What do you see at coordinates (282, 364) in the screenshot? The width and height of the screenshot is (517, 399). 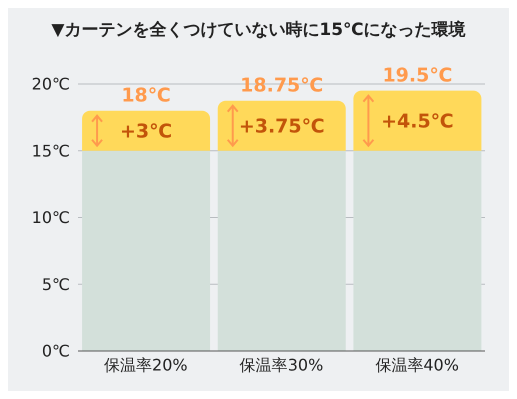 I see `x-tick-label: 保温率30%` at bounding box center [282, 364].